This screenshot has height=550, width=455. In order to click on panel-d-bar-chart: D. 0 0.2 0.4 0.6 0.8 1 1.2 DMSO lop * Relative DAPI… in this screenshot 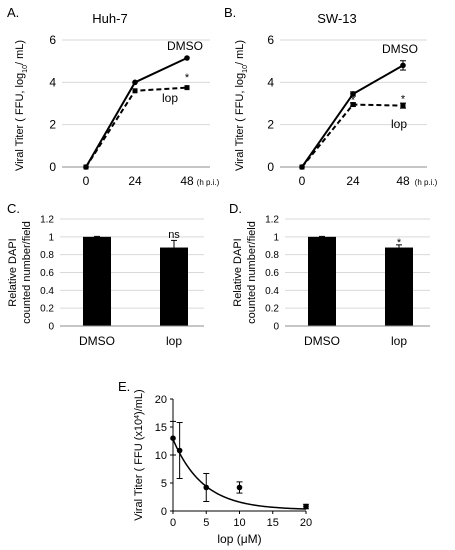, I will do `click(329, 274)`.